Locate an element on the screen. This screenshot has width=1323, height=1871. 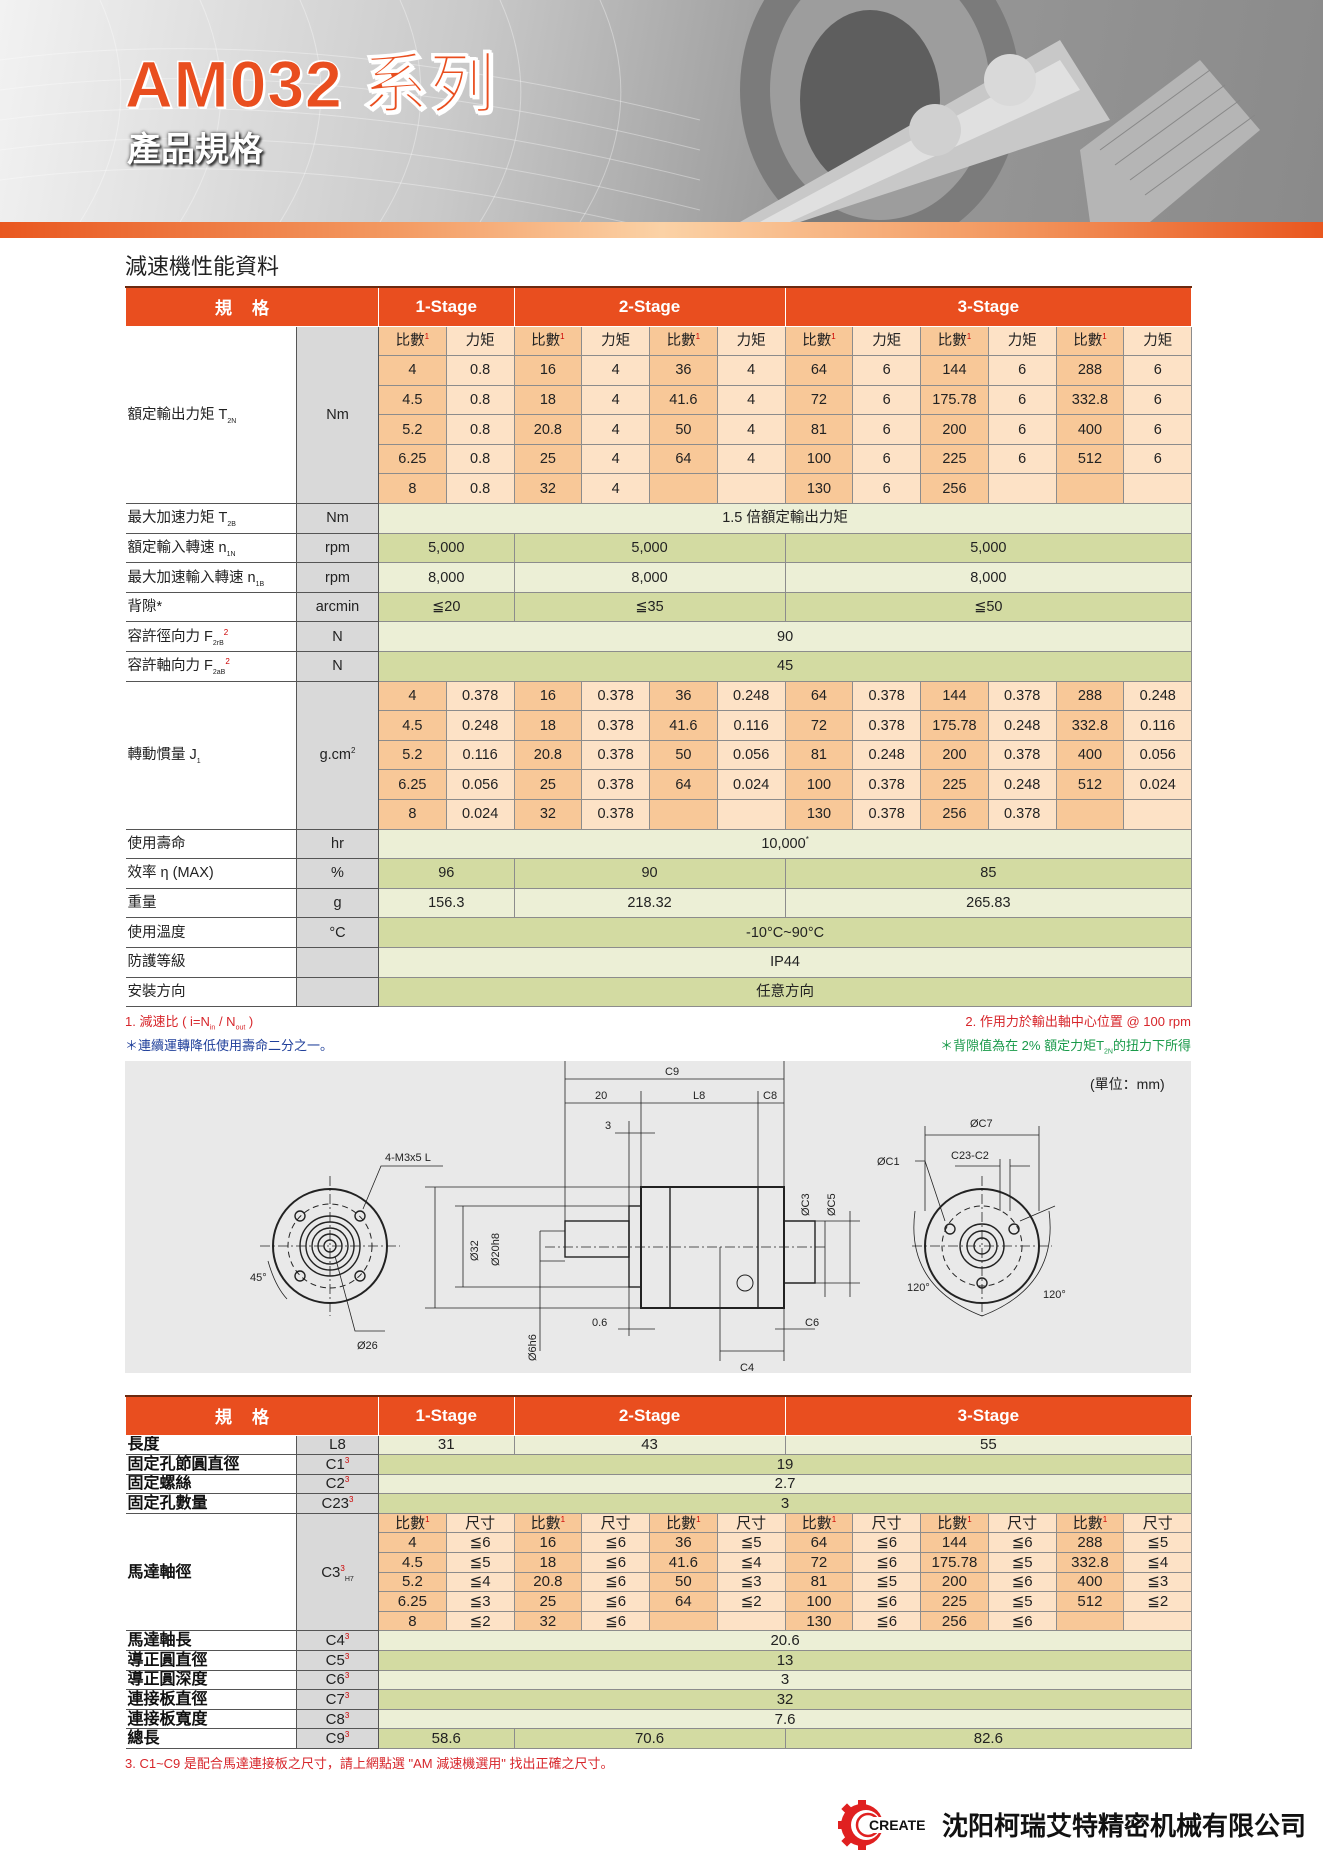
ratio-cell: 256 is located at coordinates (954, 814).